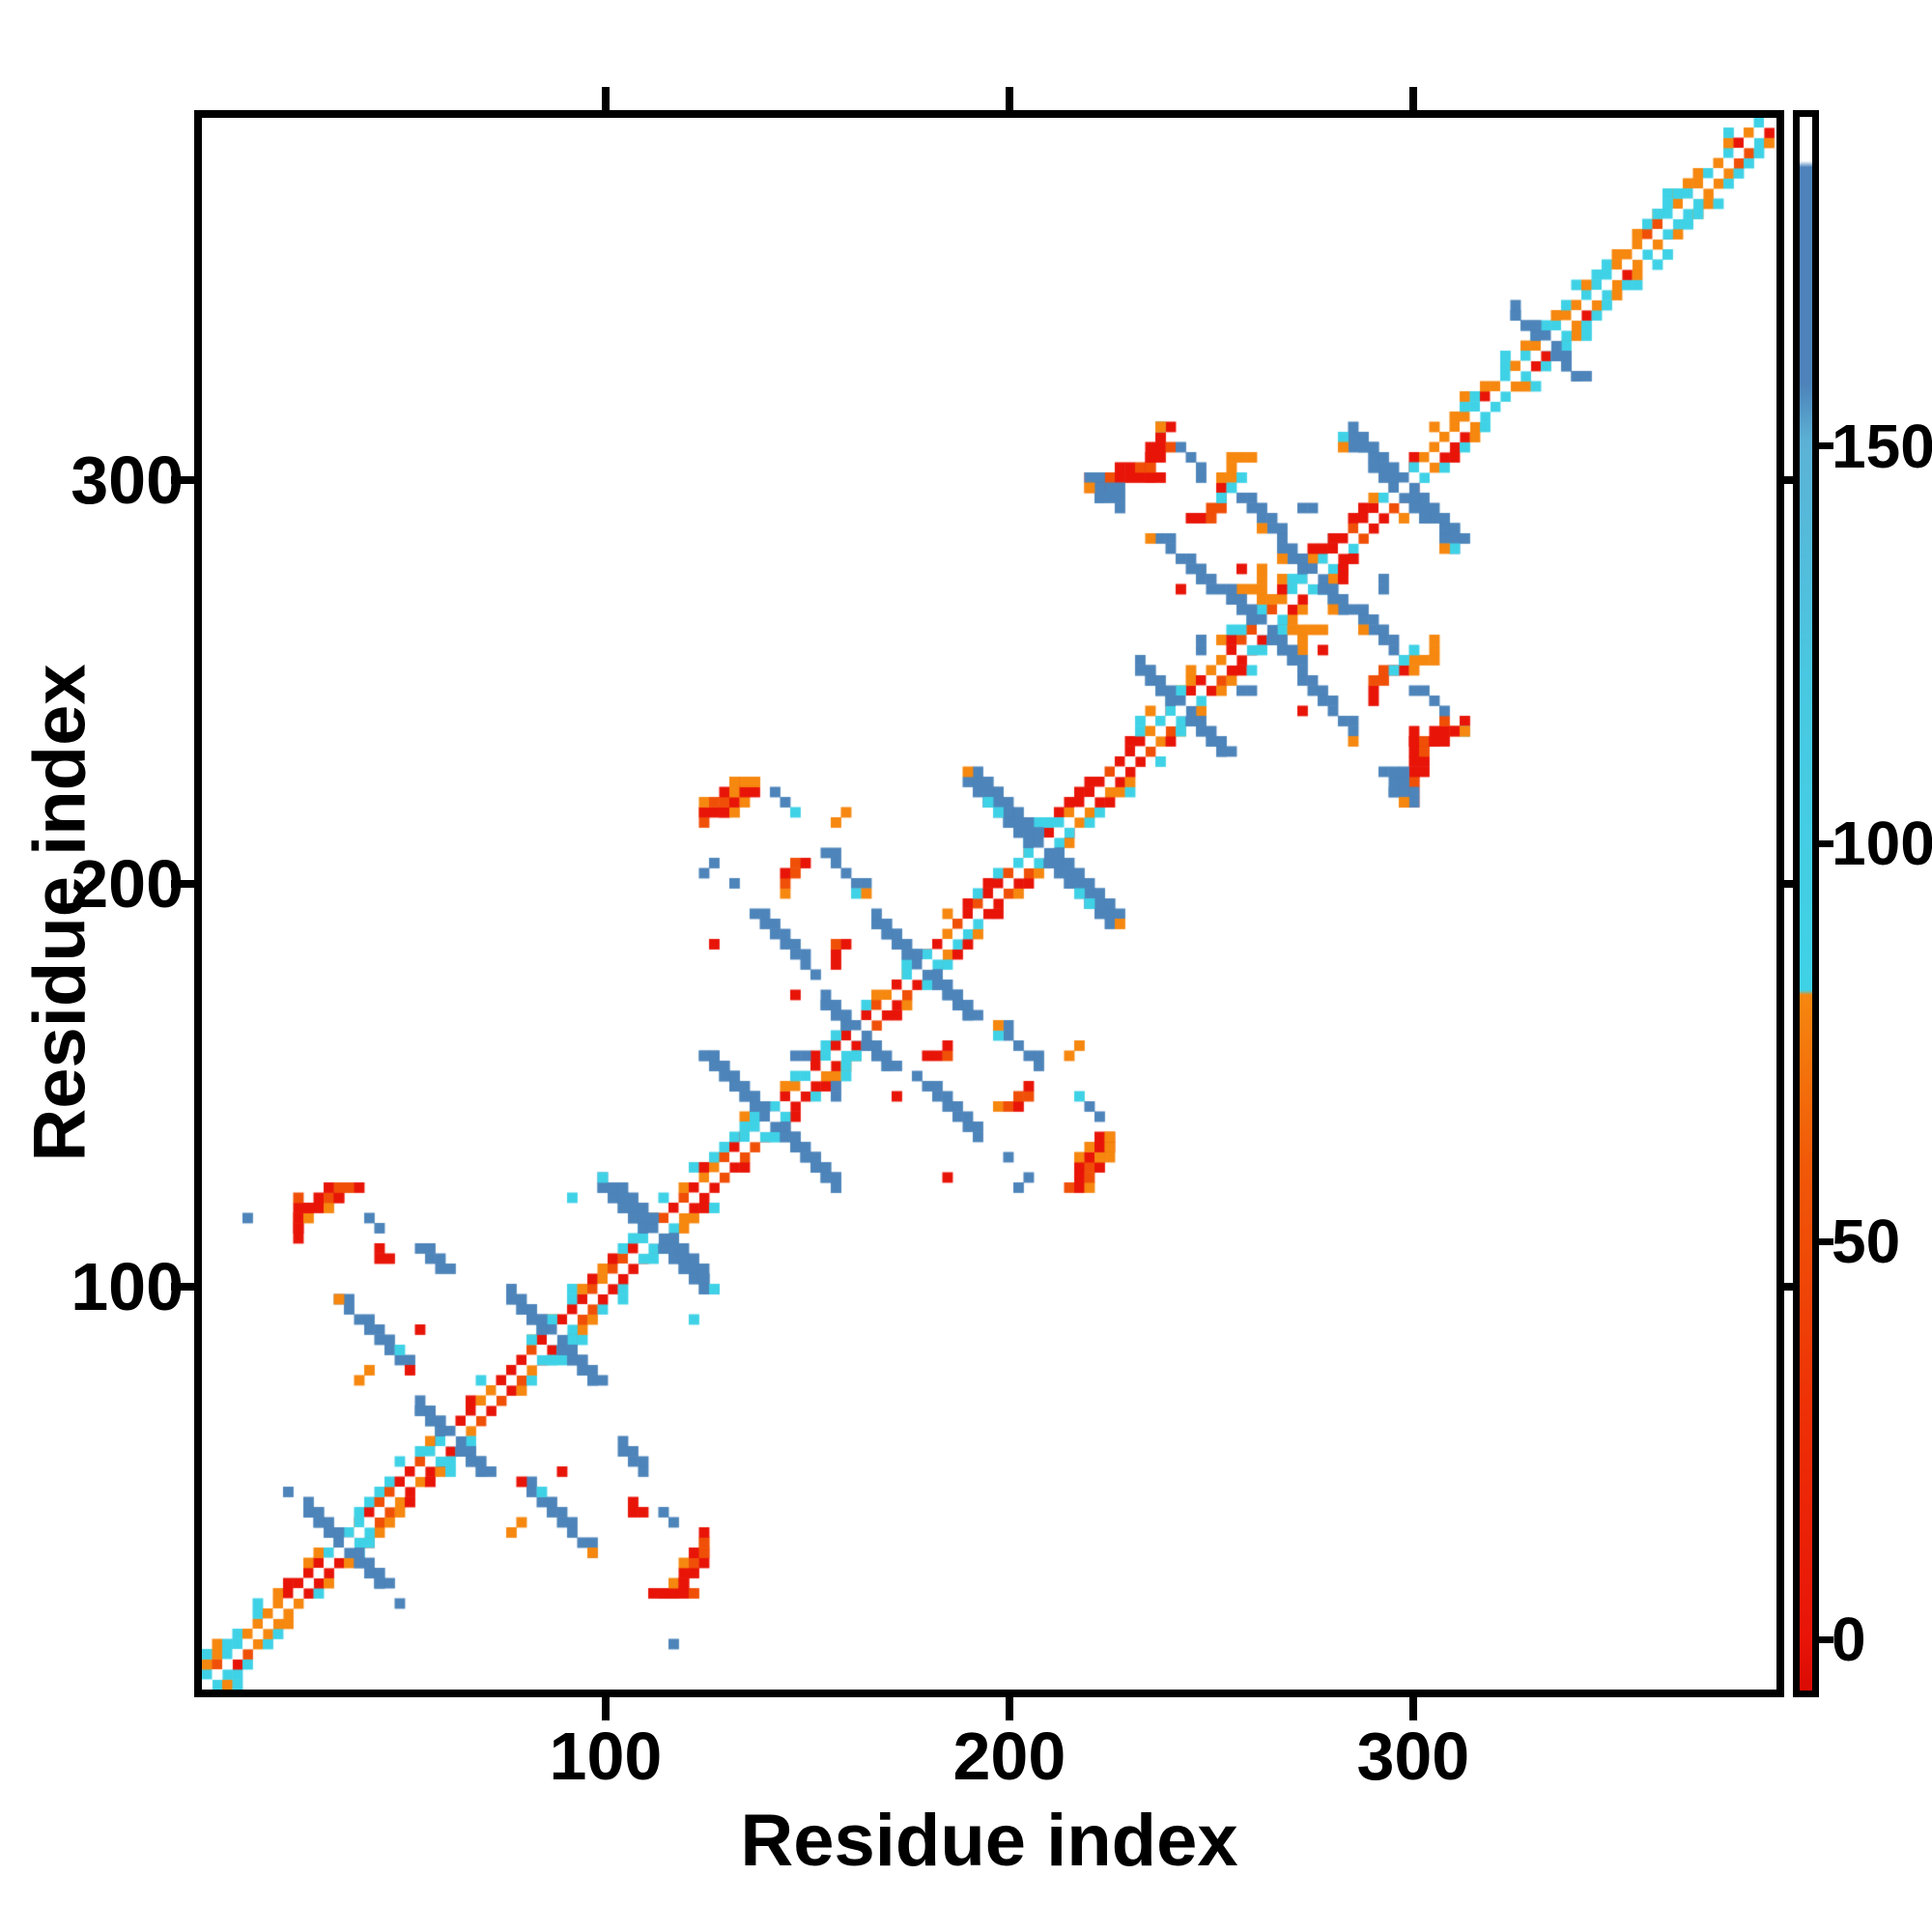  Describe the element at coordinates (1009, 1756) in the screenshot. I see `x-tick-label: 200` at that location.